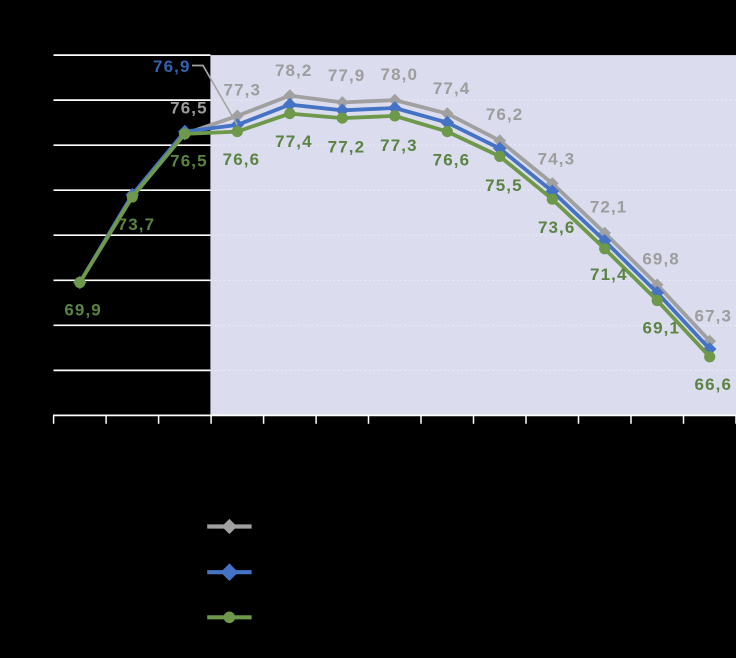 Image resolution: width=736 pixels, height=658 pixels. Describe the element at coordinates (400, 74) in the screenshot. I see `svg-text: 78,0` at that location.